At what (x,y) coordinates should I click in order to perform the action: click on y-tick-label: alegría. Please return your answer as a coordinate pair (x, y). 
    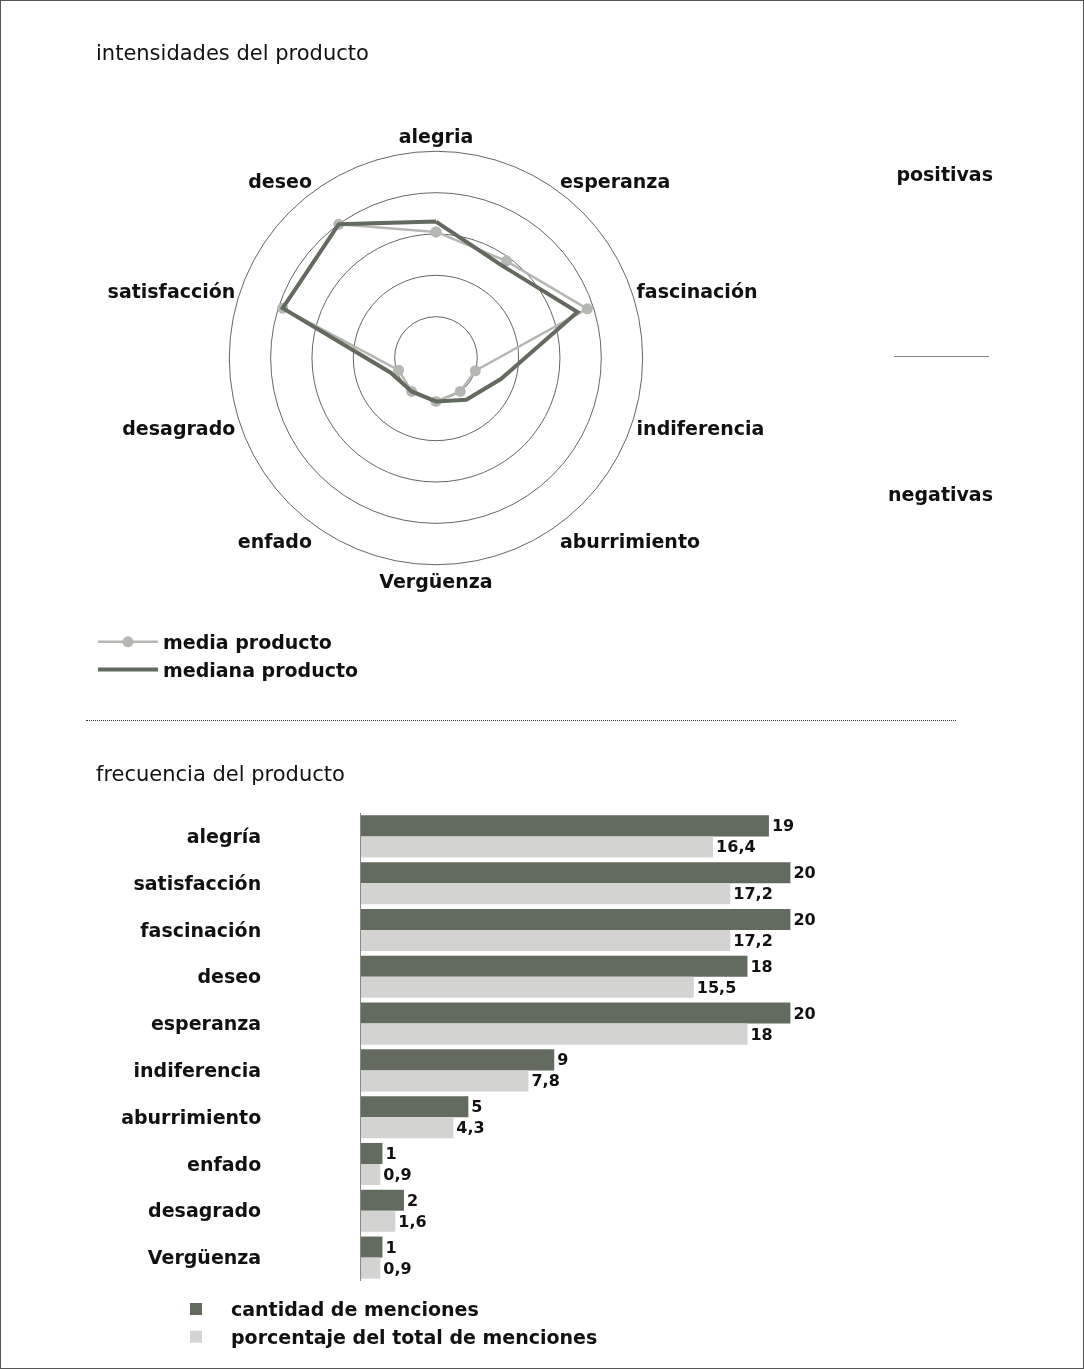
    Looking at the image, I should click on (224, 836).